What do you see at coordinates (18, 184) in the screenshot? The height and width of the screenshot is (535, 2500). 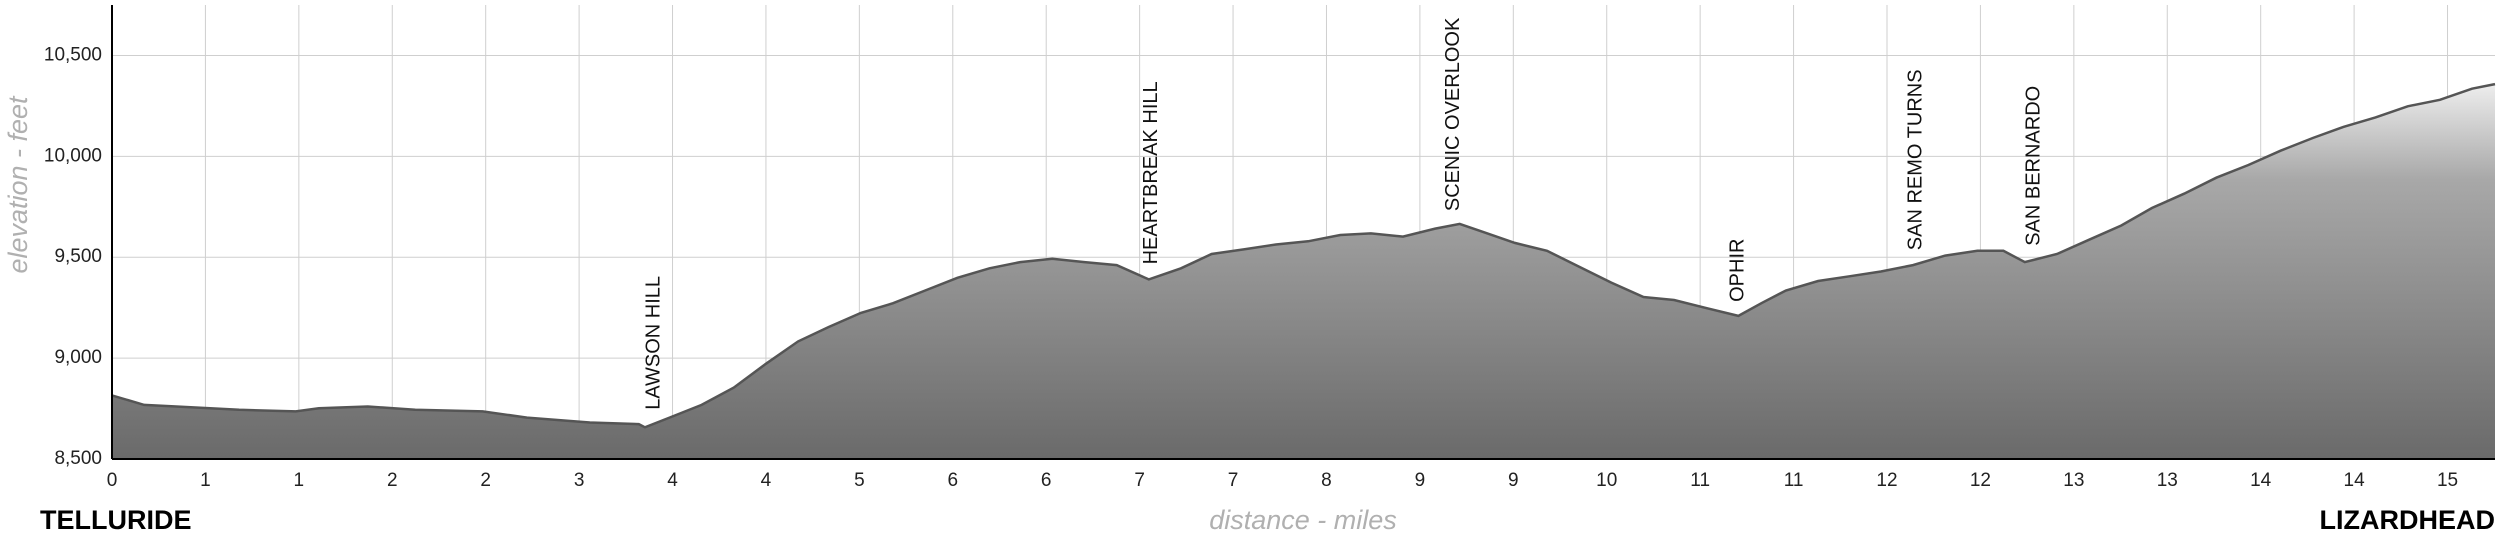 I see `y-axis-label: elevation - feet` at bounding box center [18, 184].